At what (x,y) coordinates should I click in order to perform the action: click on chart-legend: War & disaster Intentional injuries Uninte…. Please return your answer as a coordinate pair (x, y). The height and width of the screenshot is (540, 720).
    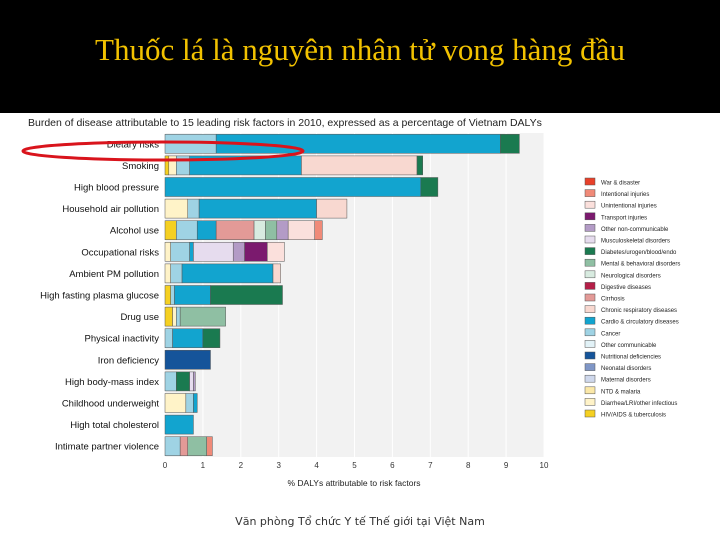
    Looking at the image, I should click on (632, 298).